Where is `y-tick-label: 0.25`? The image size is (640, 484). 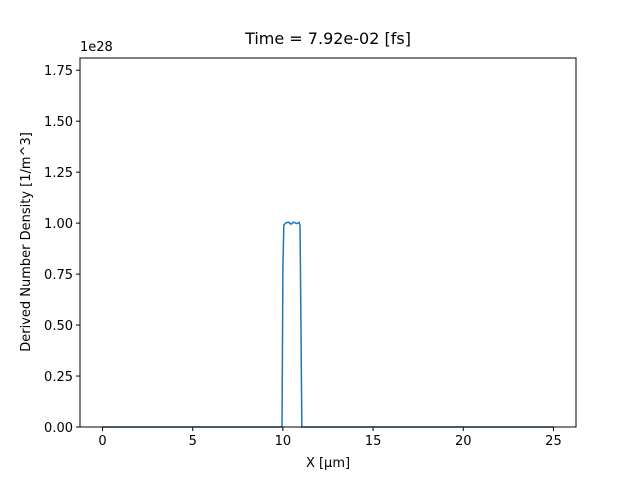
y-tick-label: 0.25 is located at coordinates (58, 377).